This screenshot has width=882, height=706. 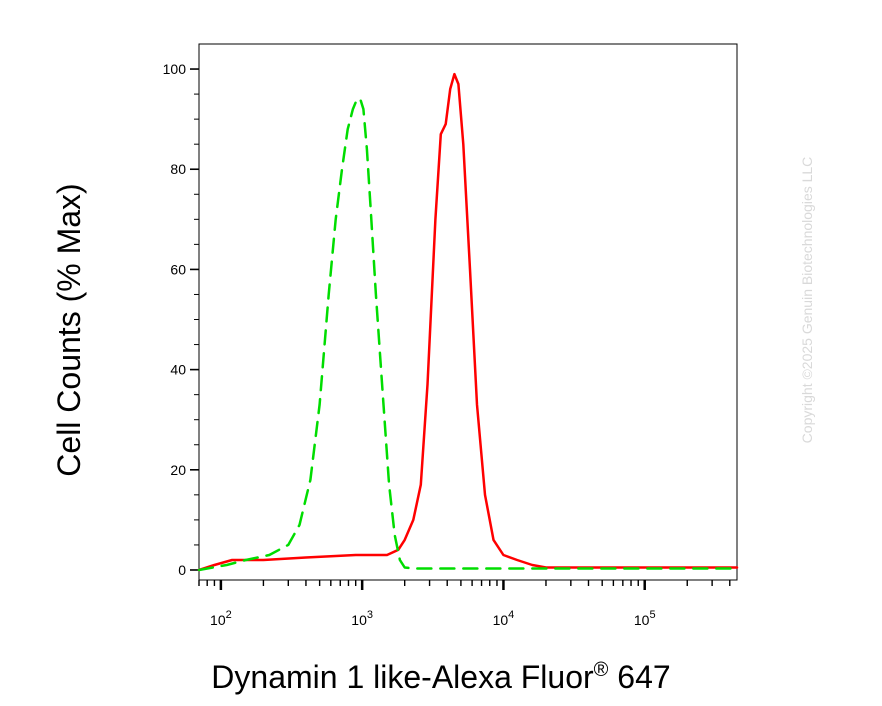 What do you see at coordinates (362, 618) in the screenshot?
I see `x-tick-label: 10³` at bounding box center [362, 618].